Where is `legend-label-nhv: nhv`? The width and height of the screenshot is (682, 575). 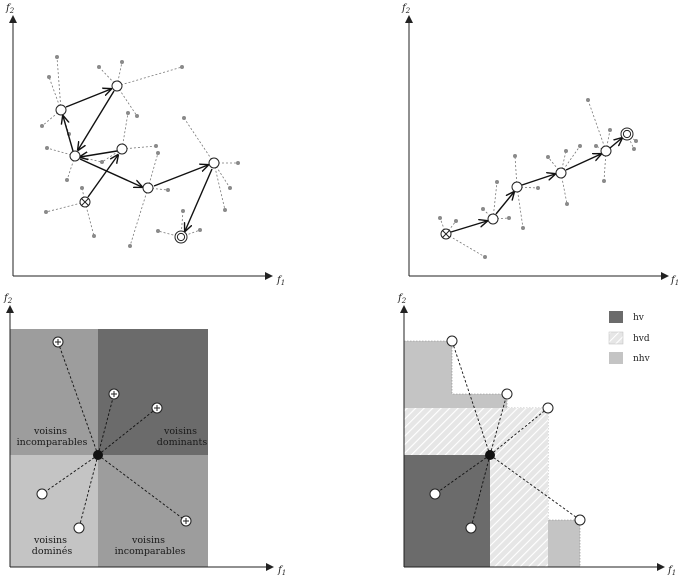 legend-label-nhv: nhv is located at coordinates (642, 359).